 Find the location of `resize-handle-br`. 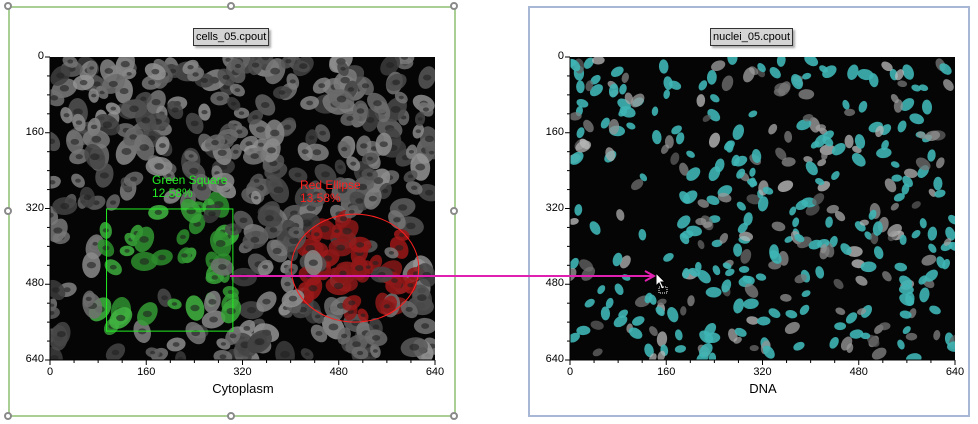

resize-handle-br is located at coordinates (454, 416).